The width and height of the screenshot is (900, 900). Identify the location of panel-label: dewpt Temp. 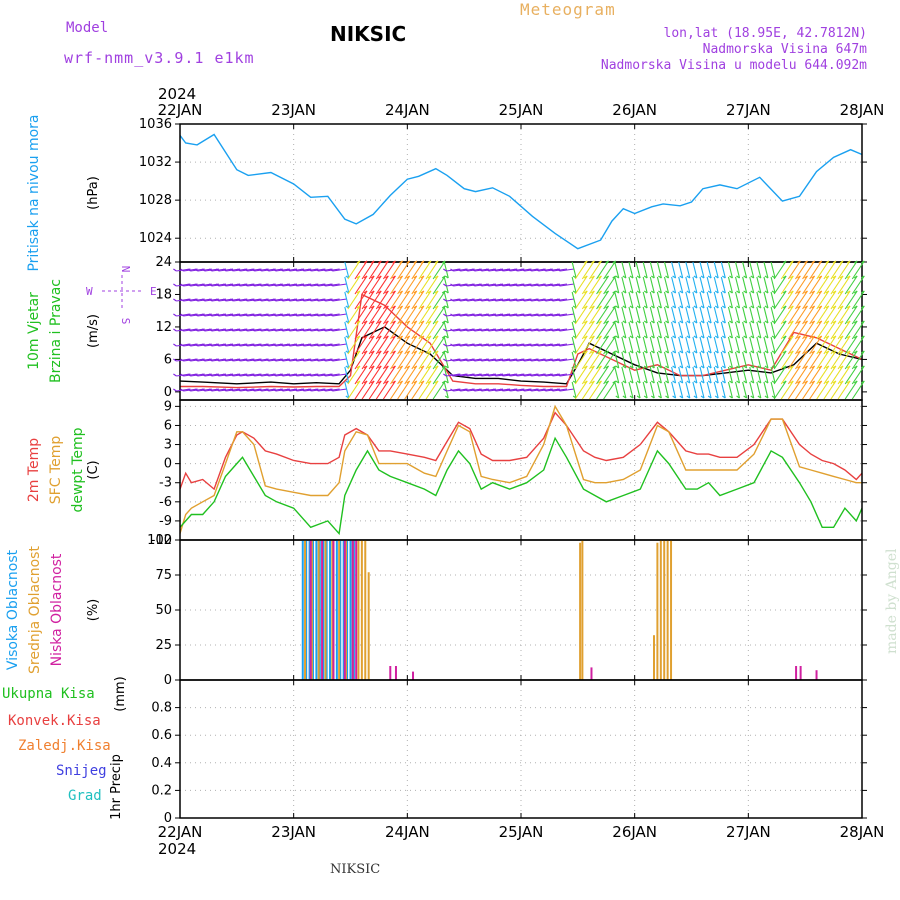
(78, 469).